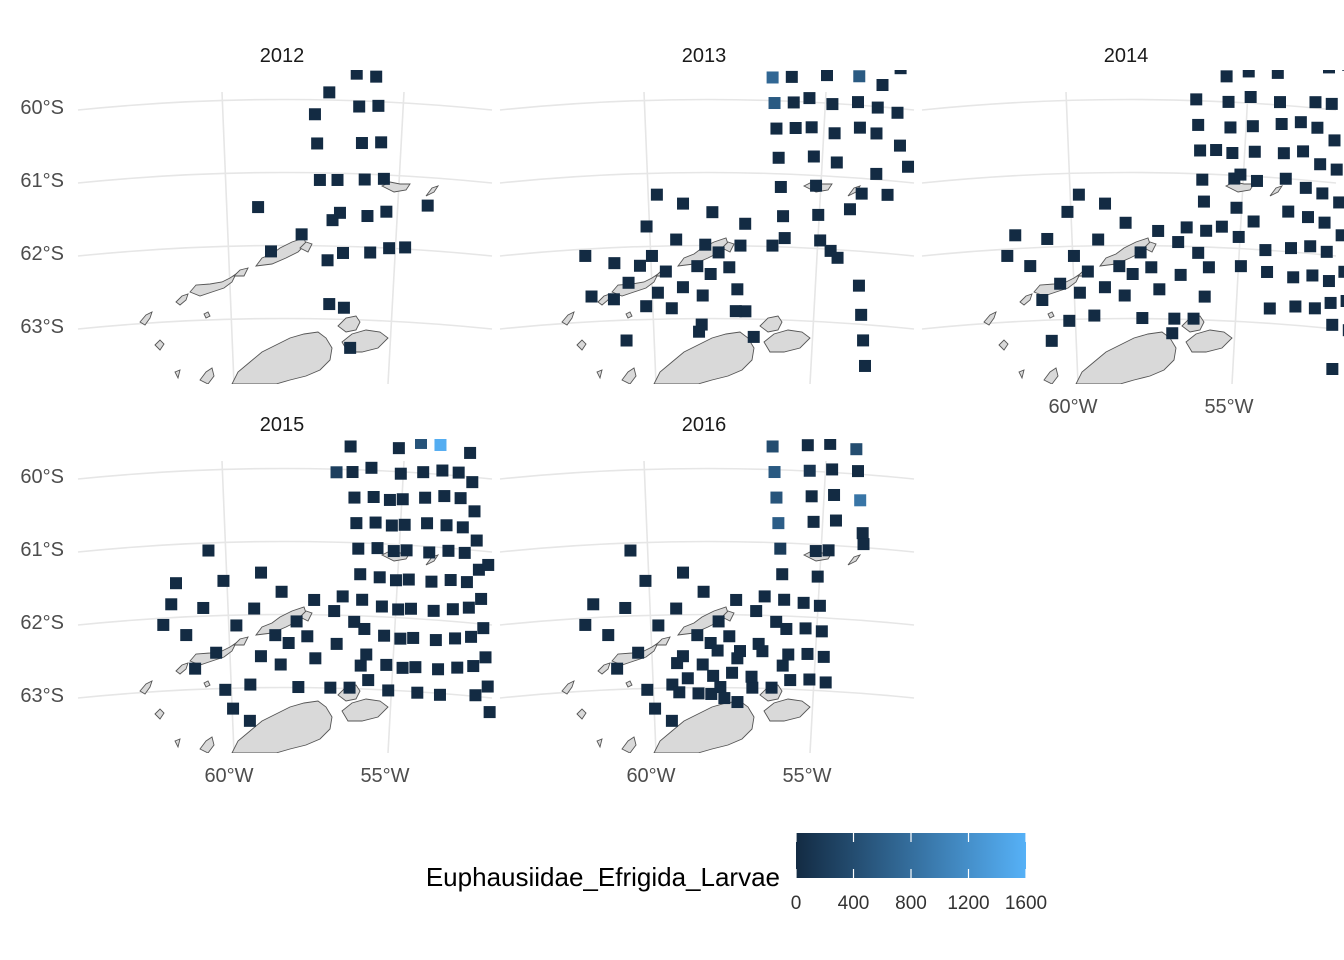 The width and height of the screenshot is (1344, 960). I want to click on panel-2016: 2016, so click(707, 583).